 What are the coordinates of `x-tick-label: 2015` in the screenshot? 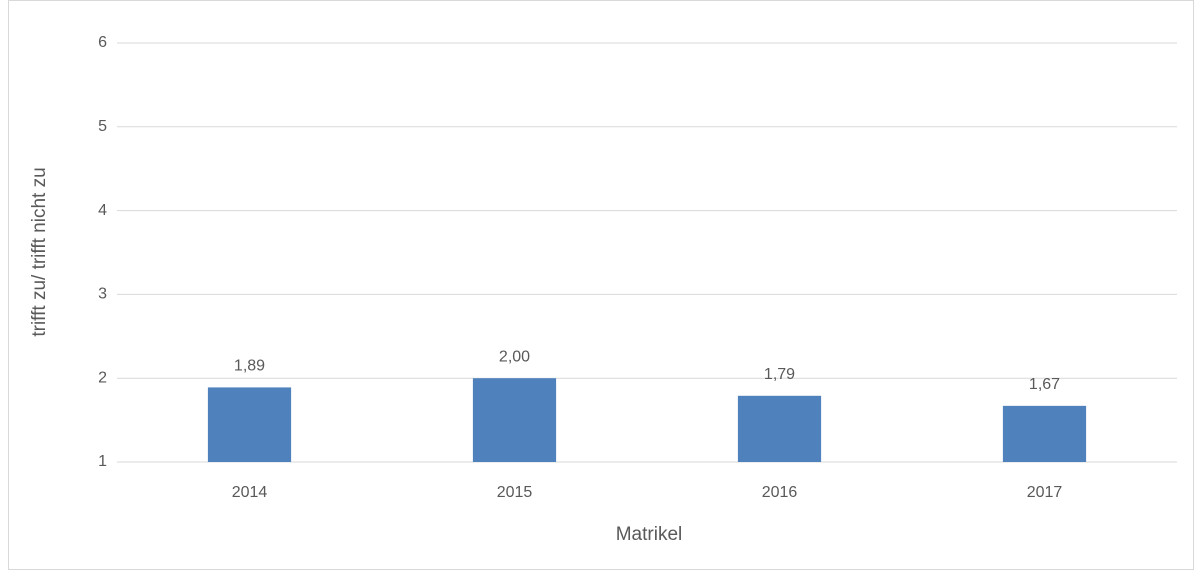 It's located at (515, 492).